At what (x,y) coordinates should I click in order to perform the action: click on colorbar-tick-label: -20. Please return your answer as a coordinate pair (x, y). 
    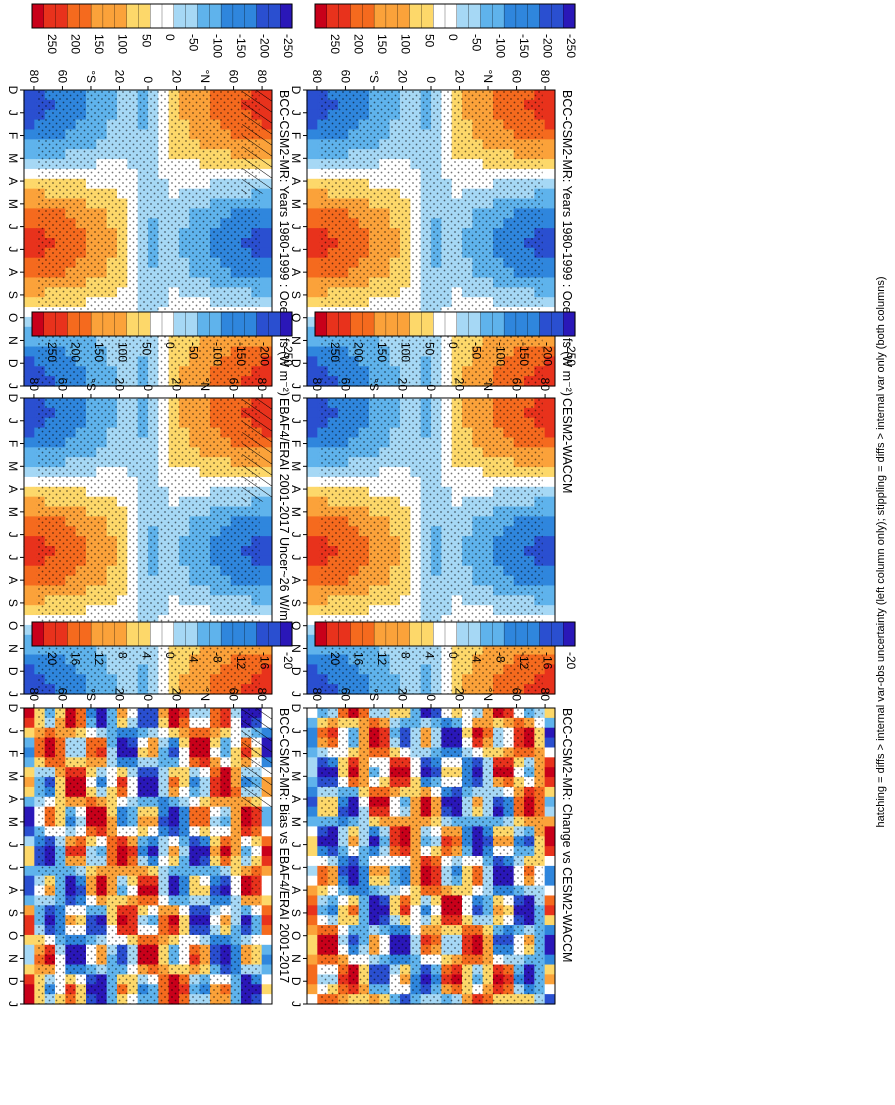
    Looking at the image, I should click on (571, 661).